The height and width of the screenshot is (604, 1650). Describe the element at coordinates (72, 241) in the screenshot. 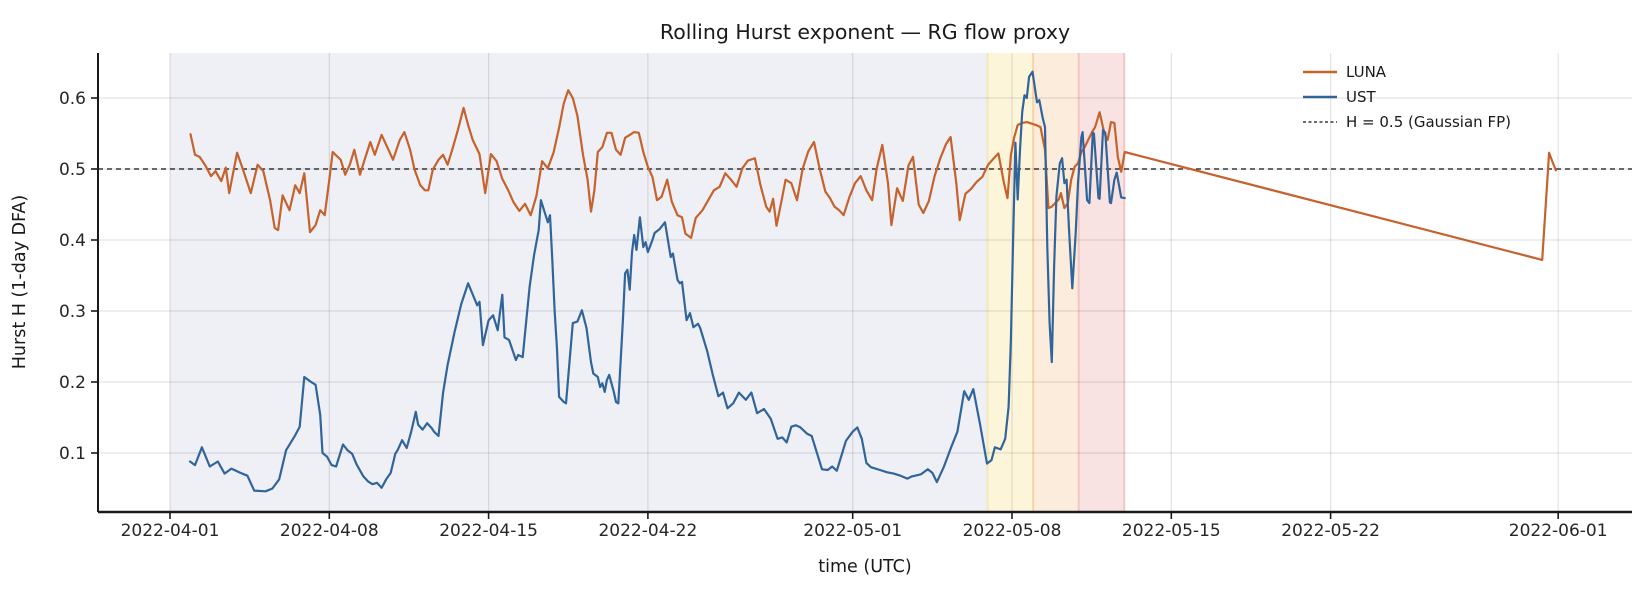

I see `y-tick-label: 0.4` at that location.